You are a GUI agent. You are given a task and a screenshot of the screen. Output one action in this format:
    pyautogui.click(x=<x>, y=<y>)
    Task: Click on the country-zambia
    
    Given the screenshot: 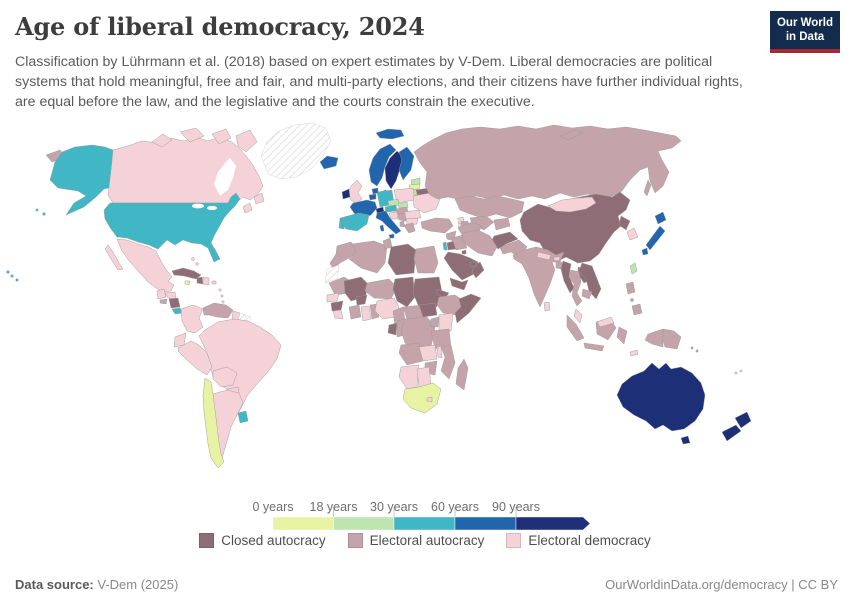 What is the action you would take?
    pyautogui.click(x=428, y=353)
    